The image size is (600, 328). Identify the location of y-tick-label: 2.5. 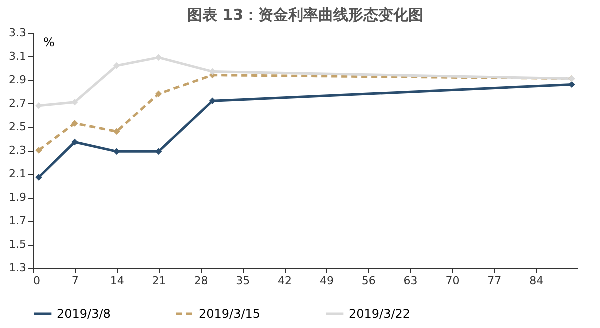
(17, 127).